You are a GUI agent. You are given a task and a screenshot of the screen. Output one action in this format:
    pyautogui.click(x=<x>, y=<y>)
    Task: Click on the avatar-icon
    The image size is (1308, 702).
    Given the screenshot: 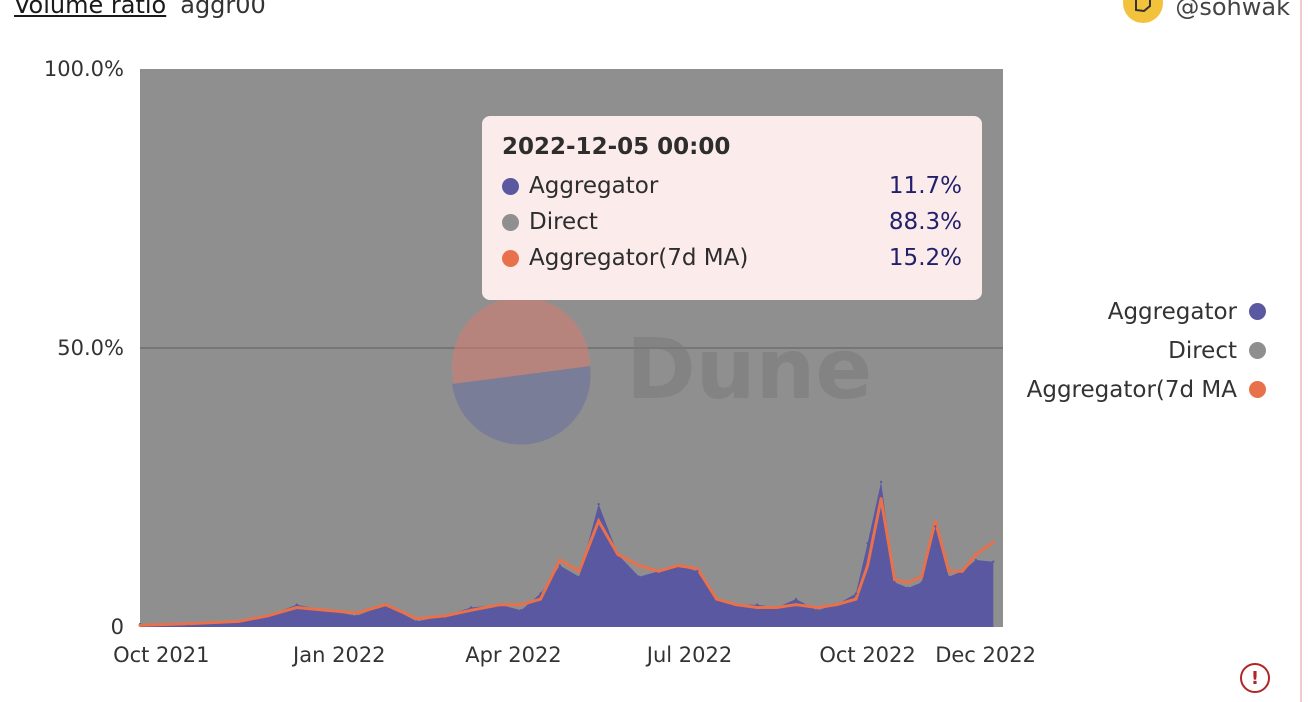 What is the action you would take?
    pyautogui.click(x=1143, y=11)
    